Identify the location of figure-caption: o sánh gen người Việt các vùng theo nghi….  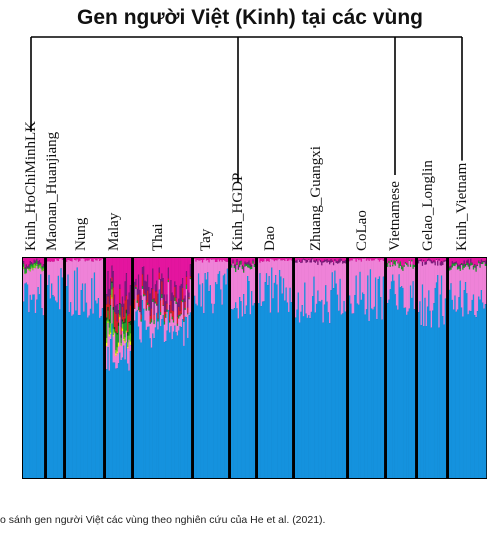
(163, 520).